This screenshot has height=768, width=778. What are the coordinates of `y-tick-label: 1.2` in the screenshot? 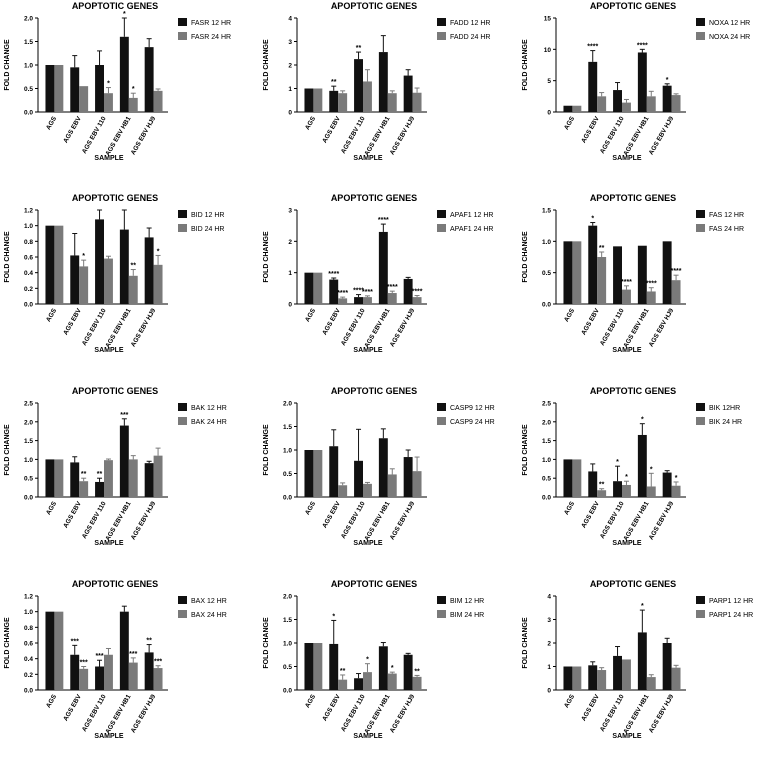 It's located at (28, 211).